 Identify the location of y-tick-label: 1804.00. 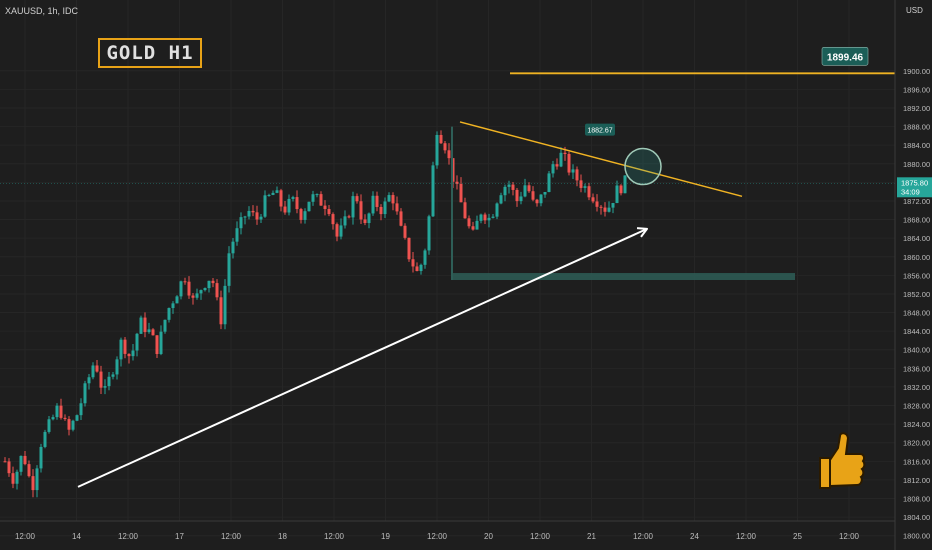
(916, 517).